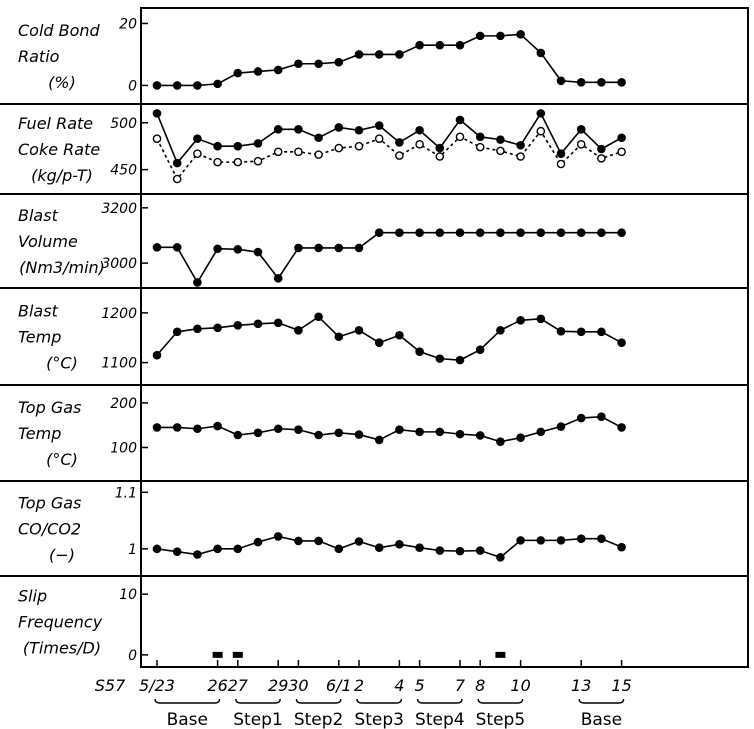  I want to click on panel-label-line: (%), so click(62, 82).